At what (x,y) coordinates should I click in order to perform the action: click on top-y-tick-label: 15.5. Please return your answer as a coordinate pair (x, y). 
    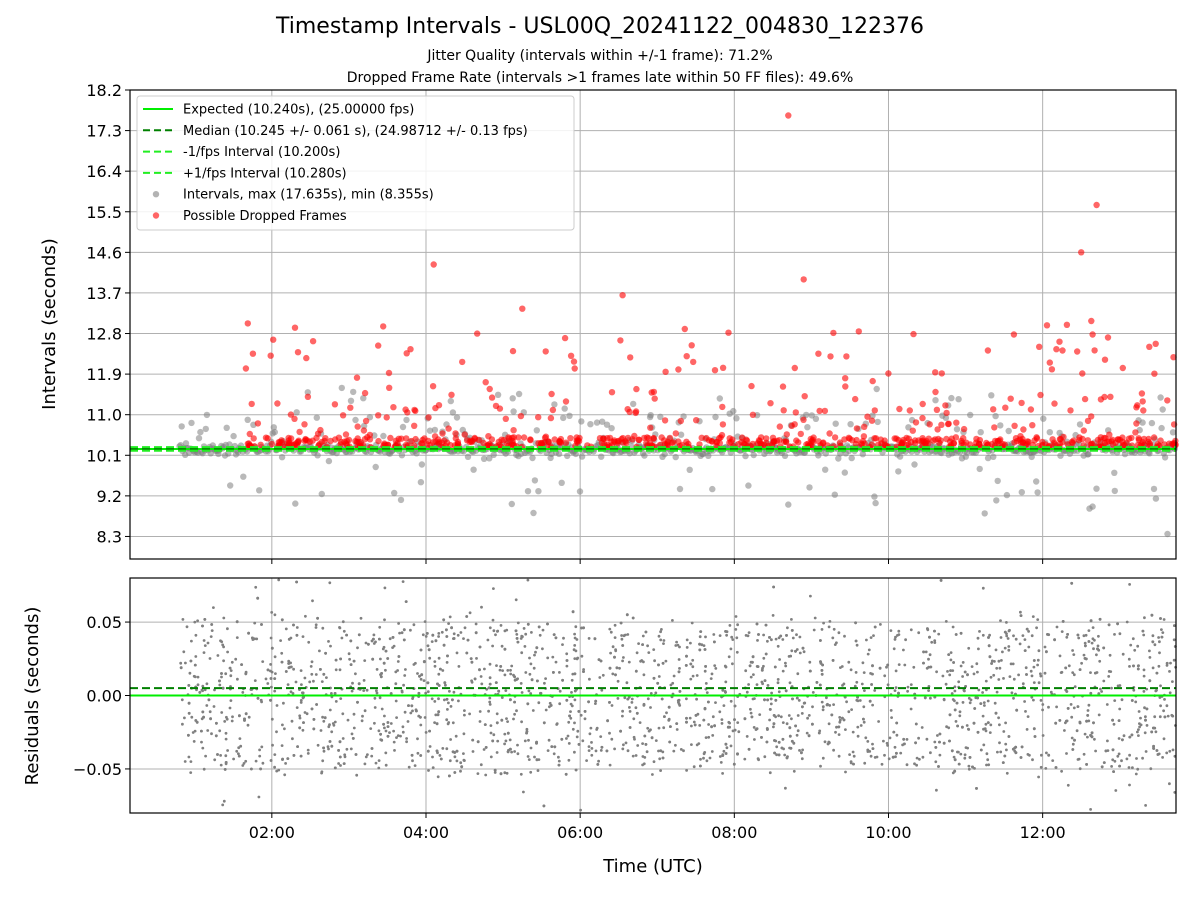
    Looking at the image, I should click on (104, 212).